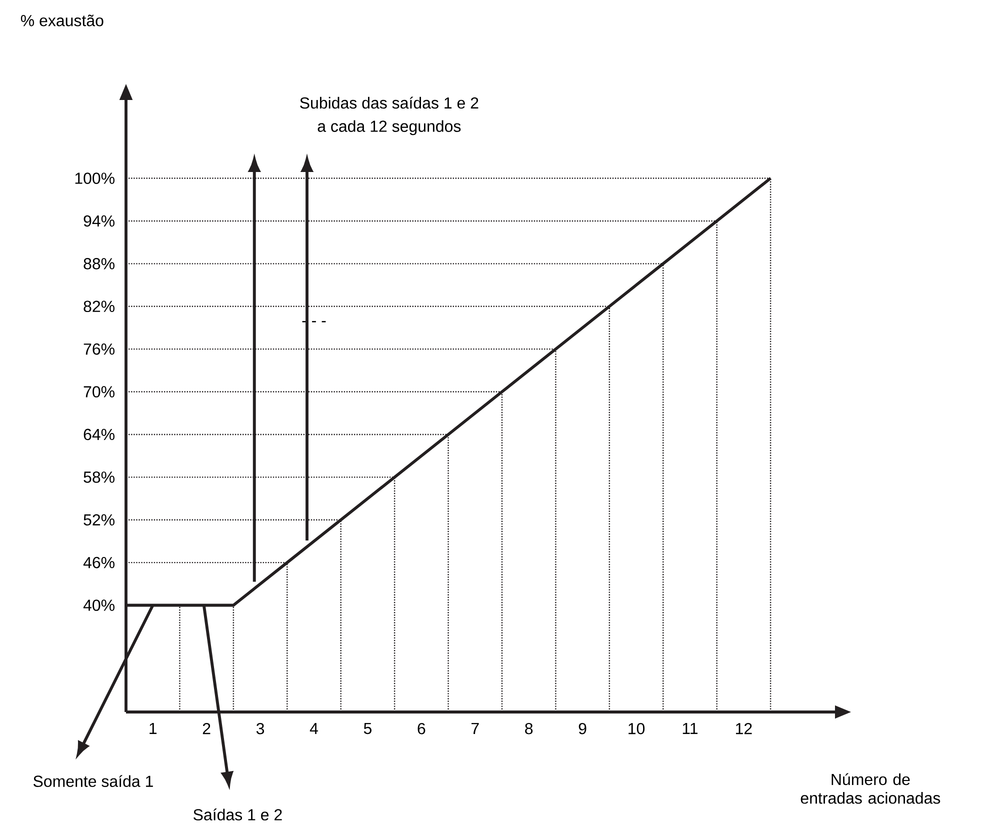  Describe the element at coordinates (99, 221) in the screenshot. I see `y-tick-label: 94%` at that location.